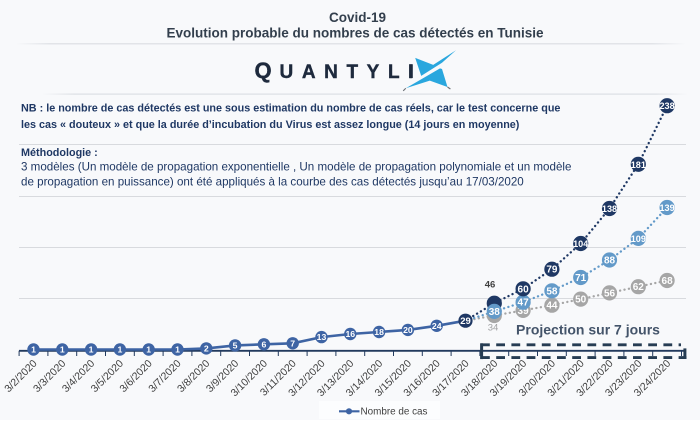 The image size is (700, 425). I want to click on svg-text: 5, so click(235, 346).